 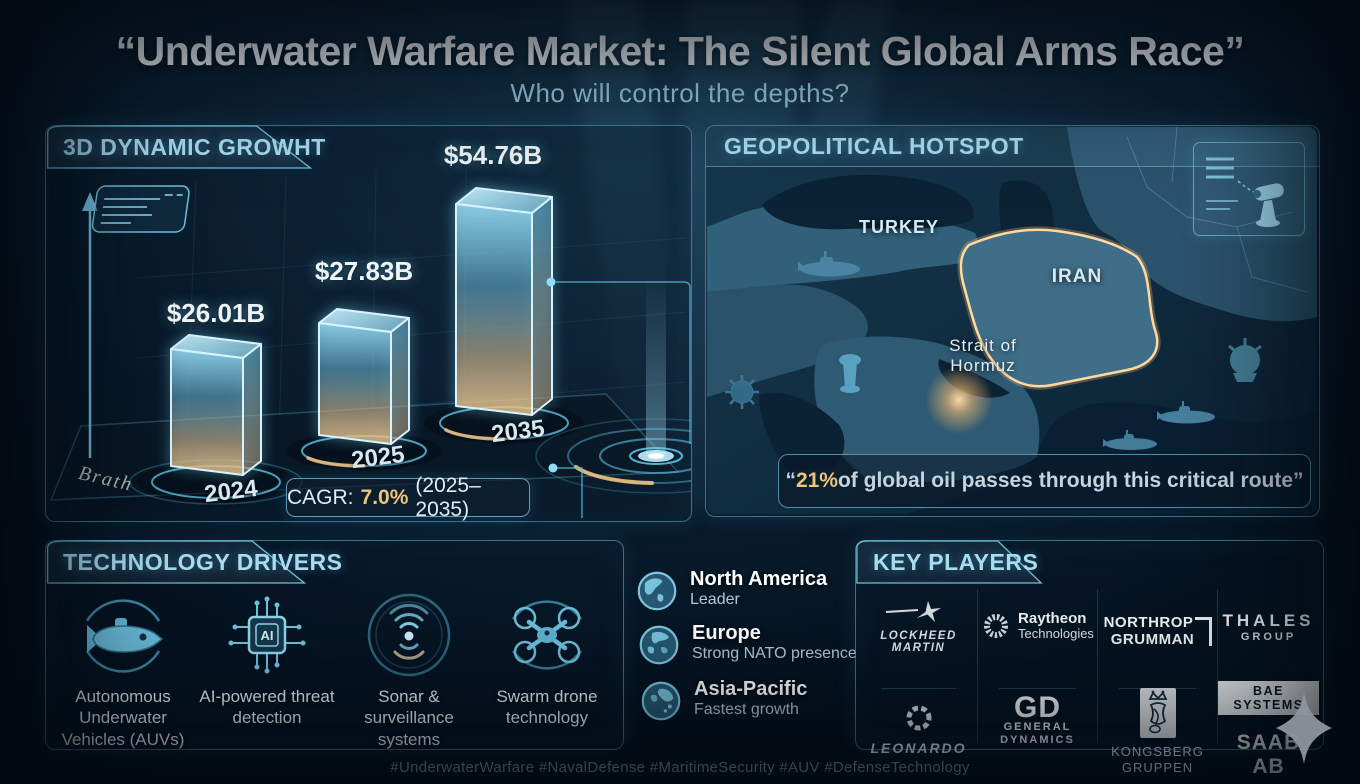 I want to click on raytheon-sunburst-icon, so click(x=996, y=626).